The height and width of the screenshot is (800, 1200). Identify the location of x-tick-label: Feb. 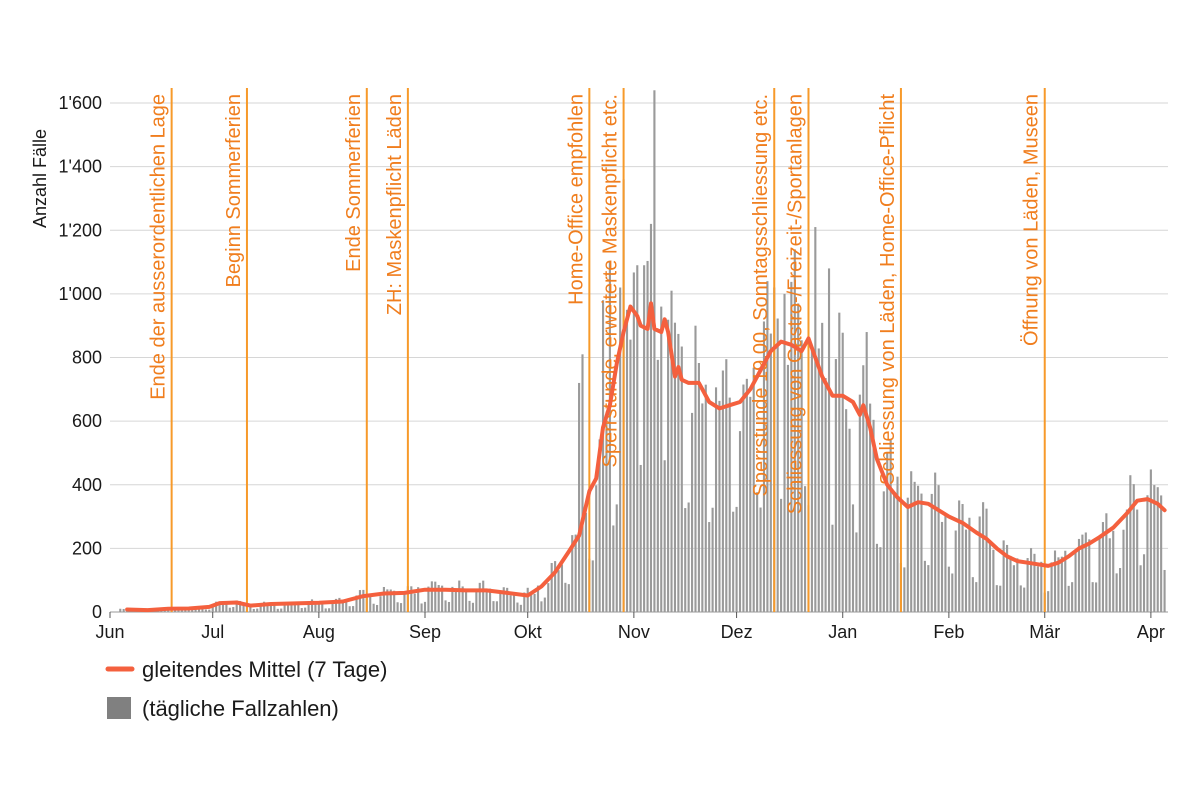
(948, 632).